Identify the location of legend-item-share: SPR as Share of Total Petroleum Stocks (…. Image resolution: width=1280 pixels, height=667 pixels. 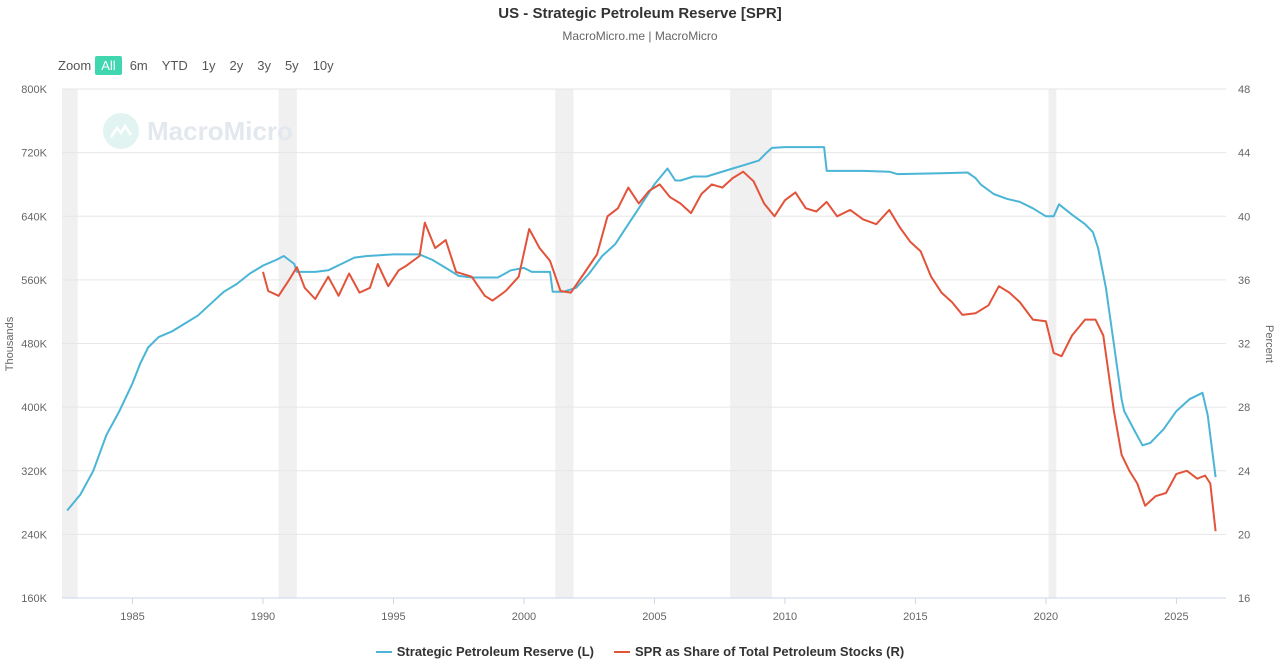
(759, 651).